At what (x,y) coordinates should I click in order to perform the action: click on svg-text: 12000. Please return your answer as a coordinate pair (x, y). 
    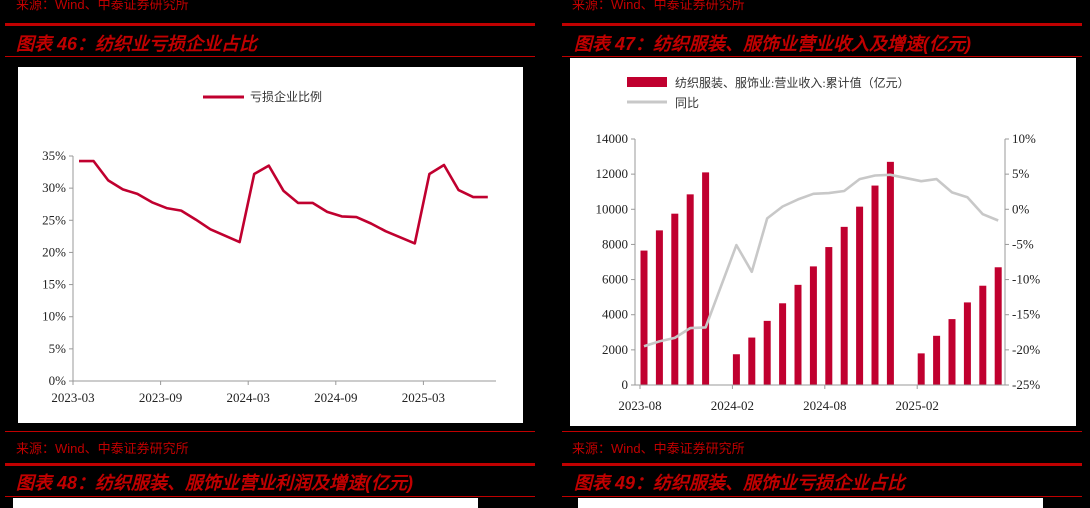
    Looking at the image, I should click on (612, 173).